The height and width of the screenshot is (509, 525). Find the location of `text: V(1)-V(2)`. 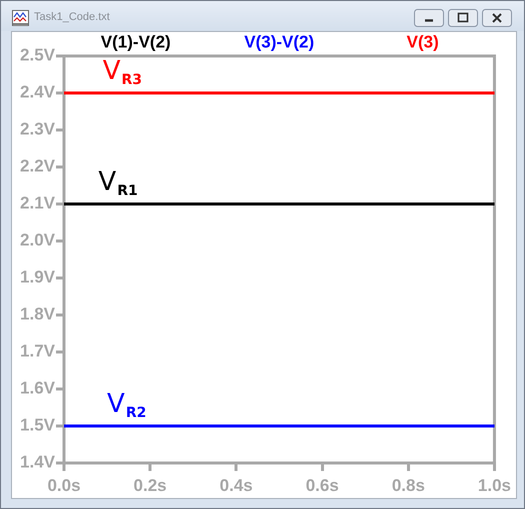

text: V(1)-V(2) is located at coordinates (135, 42).